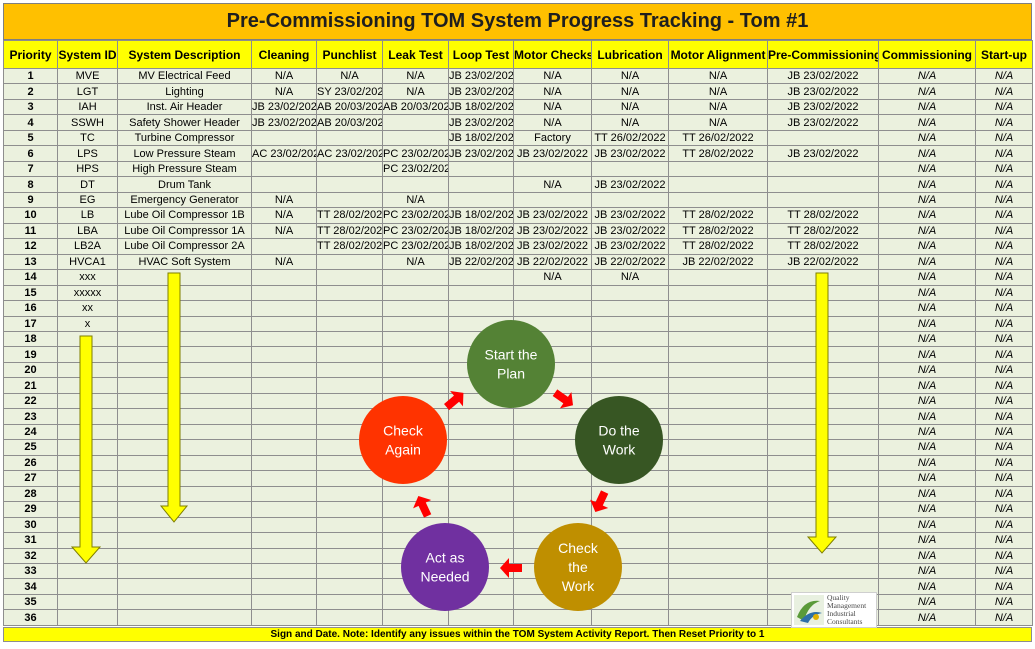  What do you see at coordinates (87, 246) in the screenshot?
I see `system-id-cell: LB2A` at bounding box center [87, 246].